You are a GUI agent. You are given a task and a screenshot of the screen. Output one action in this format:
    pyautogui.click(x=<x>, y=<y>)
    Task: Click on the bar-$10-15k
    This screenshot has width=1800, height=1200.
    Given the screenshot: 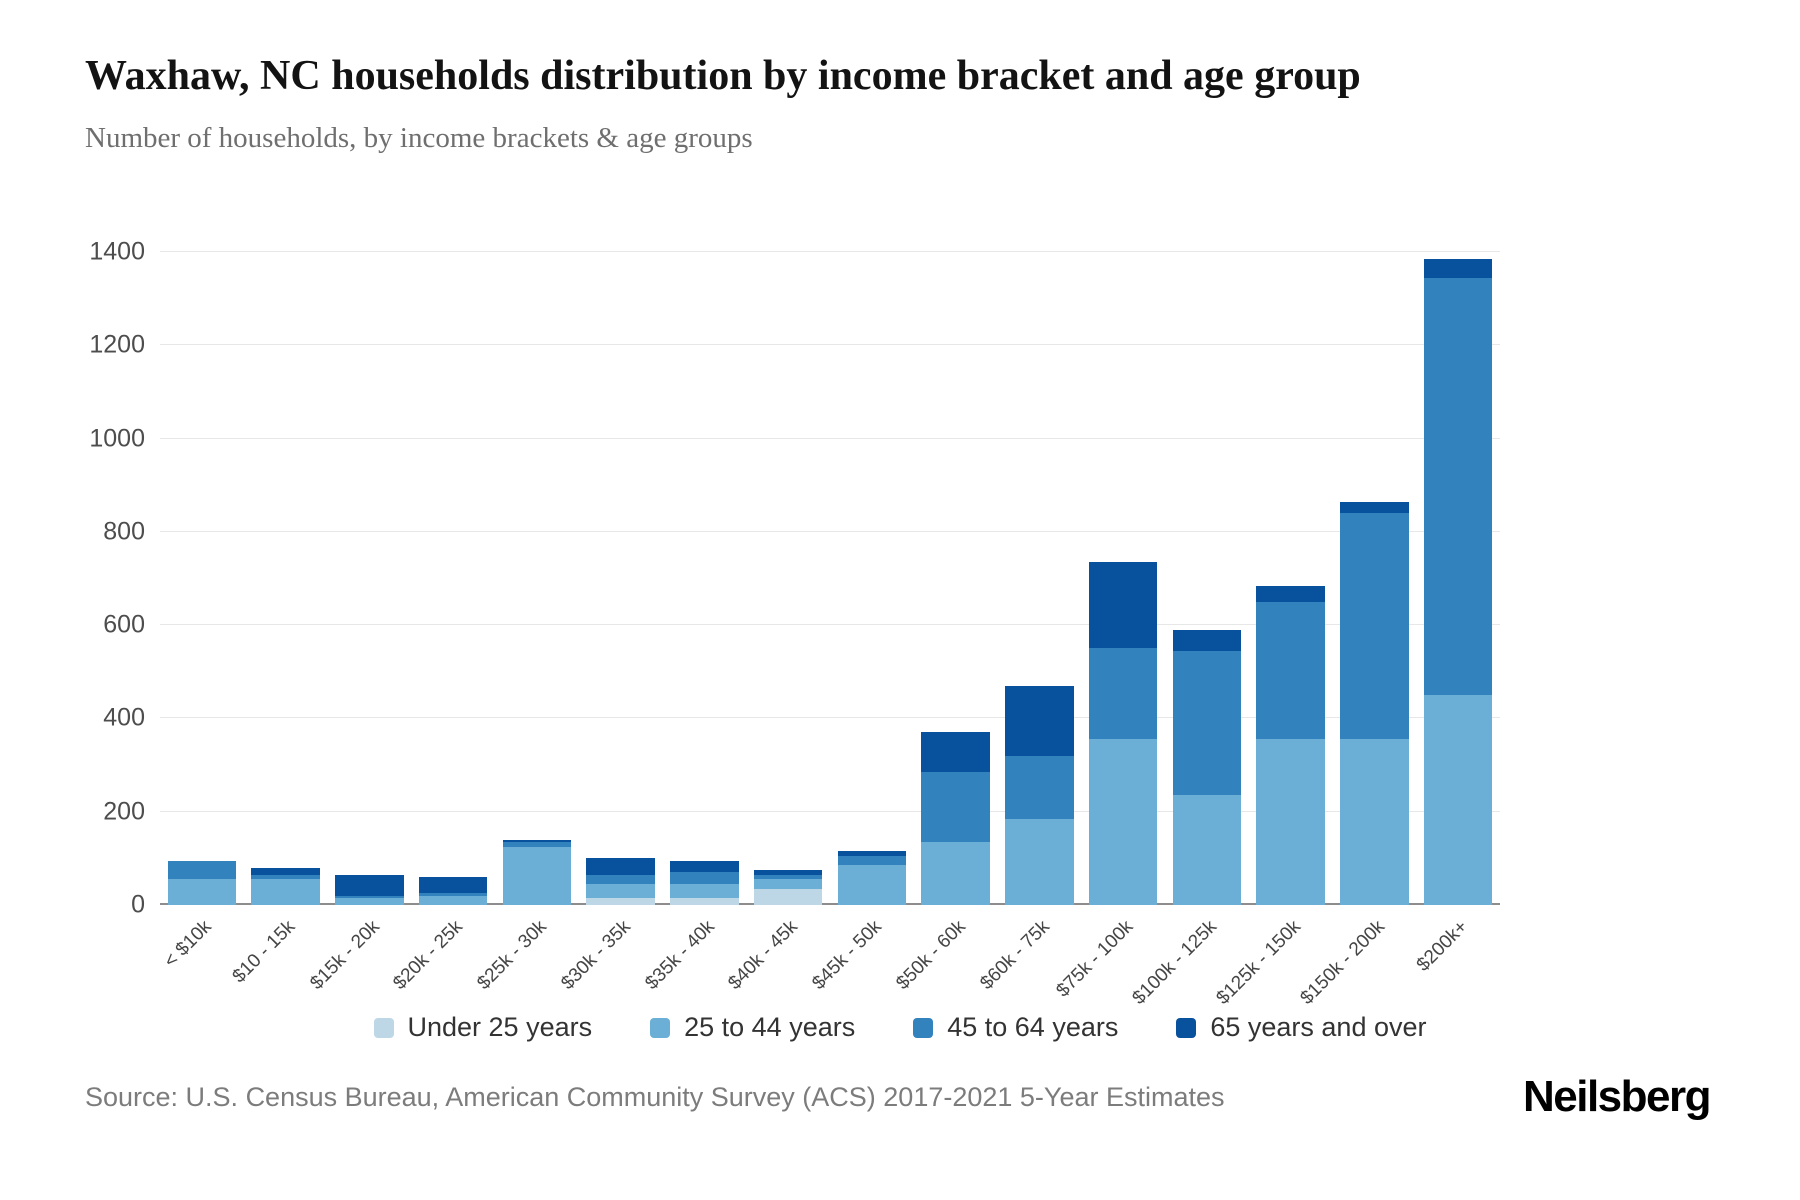 What is the action you would take?
    pyautogui.click(x=285, y=578)
    